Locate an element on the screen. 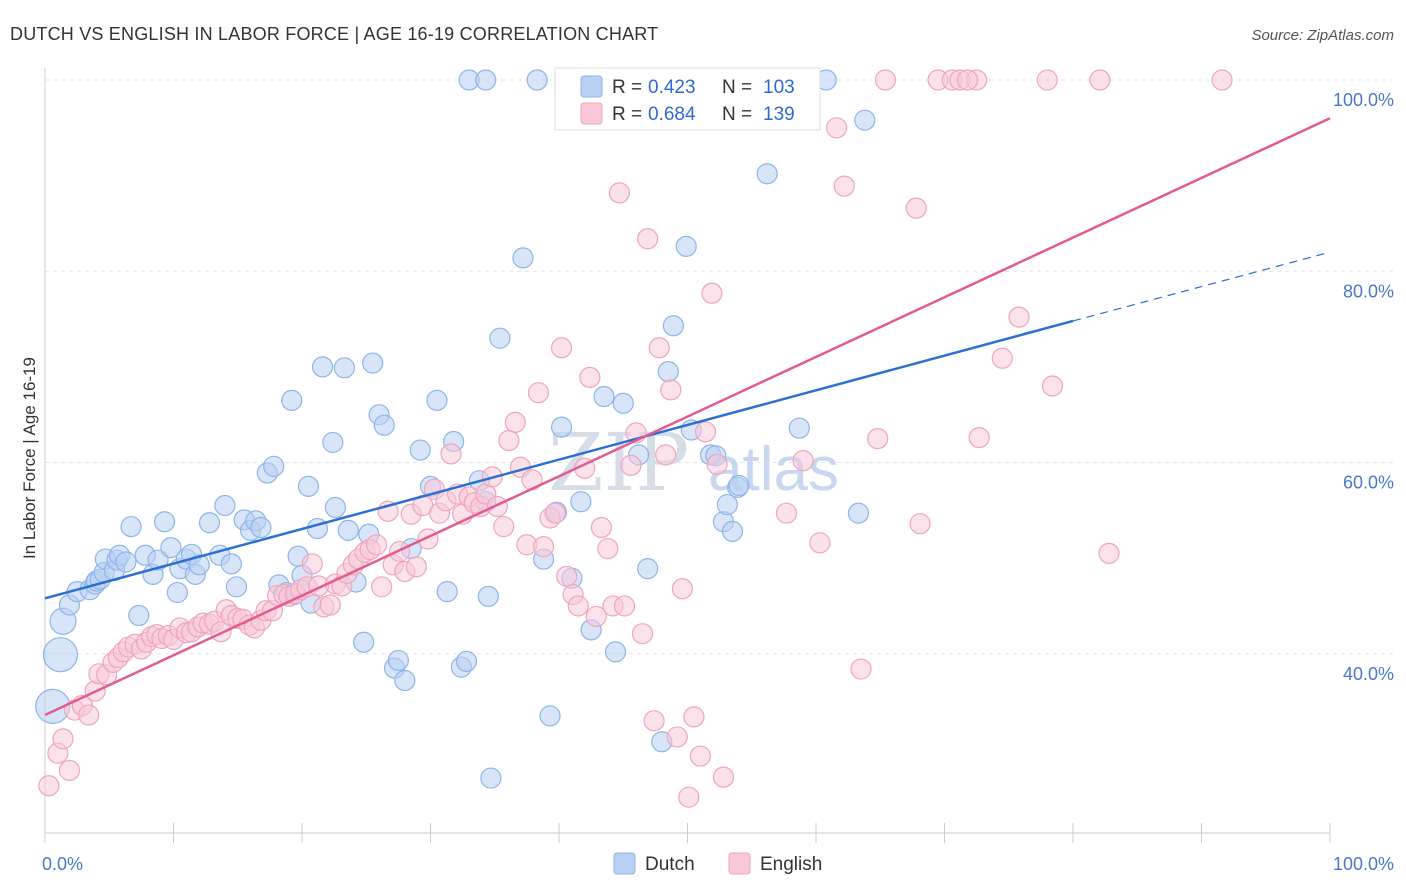 This screenshot has height=892, width=1406. chart-source: Source: ZipAtlas.com is located at coordinates (1322, 35).